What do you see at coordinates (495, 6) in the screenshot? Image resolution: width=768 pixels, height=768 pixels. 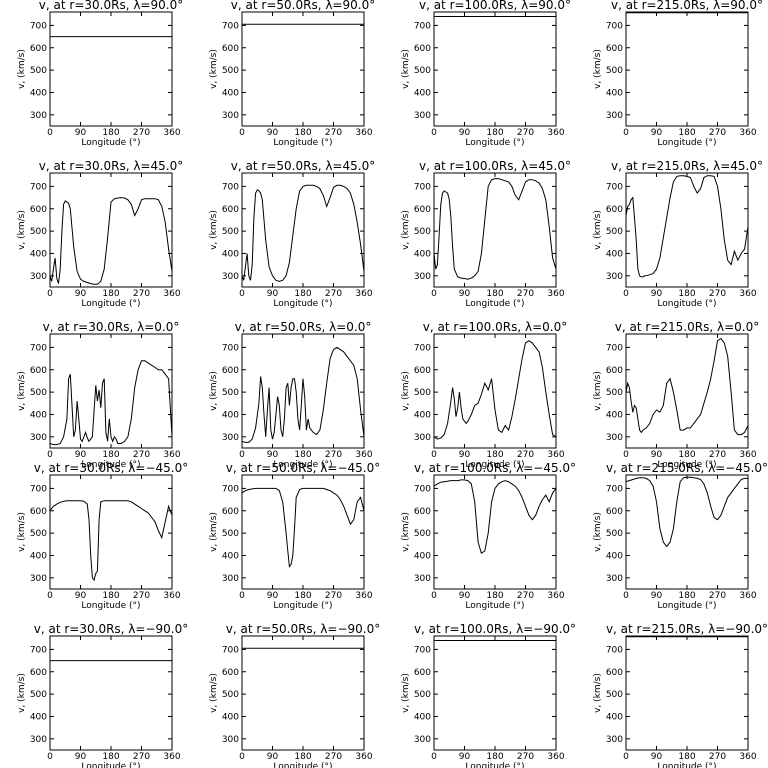 I see `subplot-title: v, at r=100.0Rs, λ=90.0°` at bounding box center [495, 6].